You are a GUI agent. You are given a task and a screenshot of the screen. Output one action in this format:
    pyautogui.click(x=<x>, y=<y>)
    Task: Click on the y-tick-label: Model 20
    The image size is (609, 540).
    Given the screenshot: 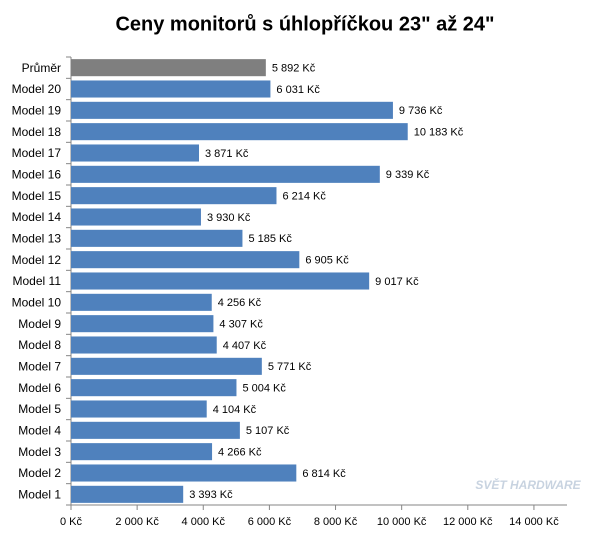 What is the action you would take?
    pyautogui.click(x=37, y=89)
    